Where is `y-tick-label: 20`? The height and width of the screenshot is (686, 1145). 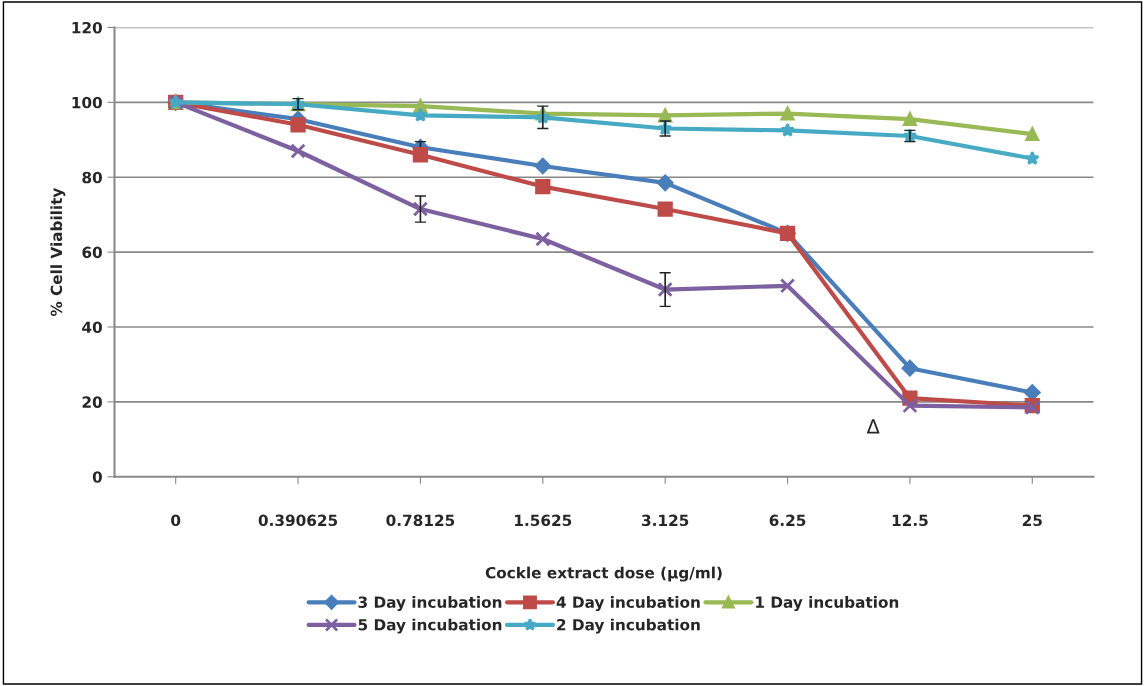 y-tick-label: 20 is located at coordinates (92, 402).